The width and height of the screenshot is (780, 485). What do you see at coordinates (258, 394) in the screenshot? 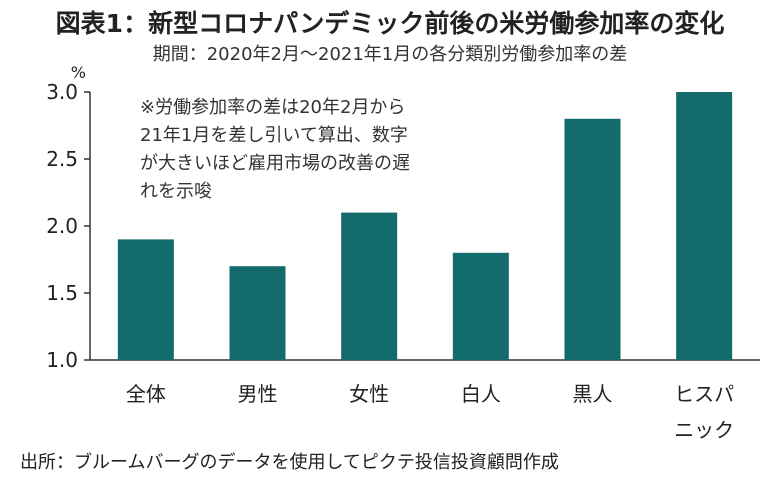
I see `category-label: 男性` at bounding box center [258, 394].